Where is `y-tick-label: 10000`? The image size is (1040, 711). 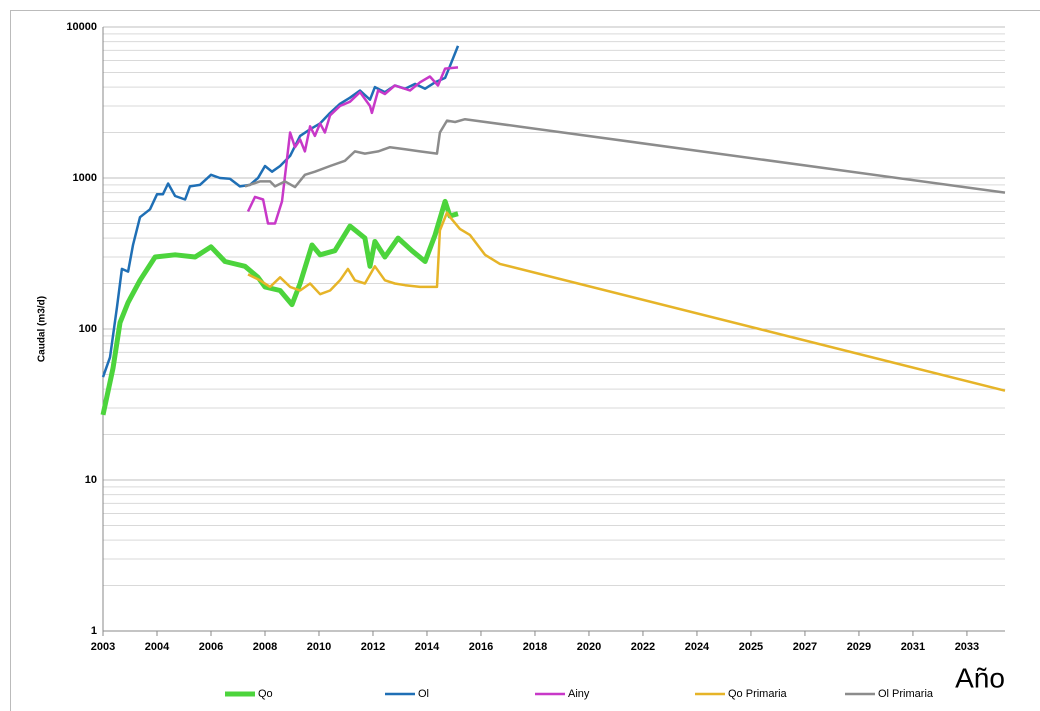
y-tick-label: 10000 is located at coordinates (81, 27).